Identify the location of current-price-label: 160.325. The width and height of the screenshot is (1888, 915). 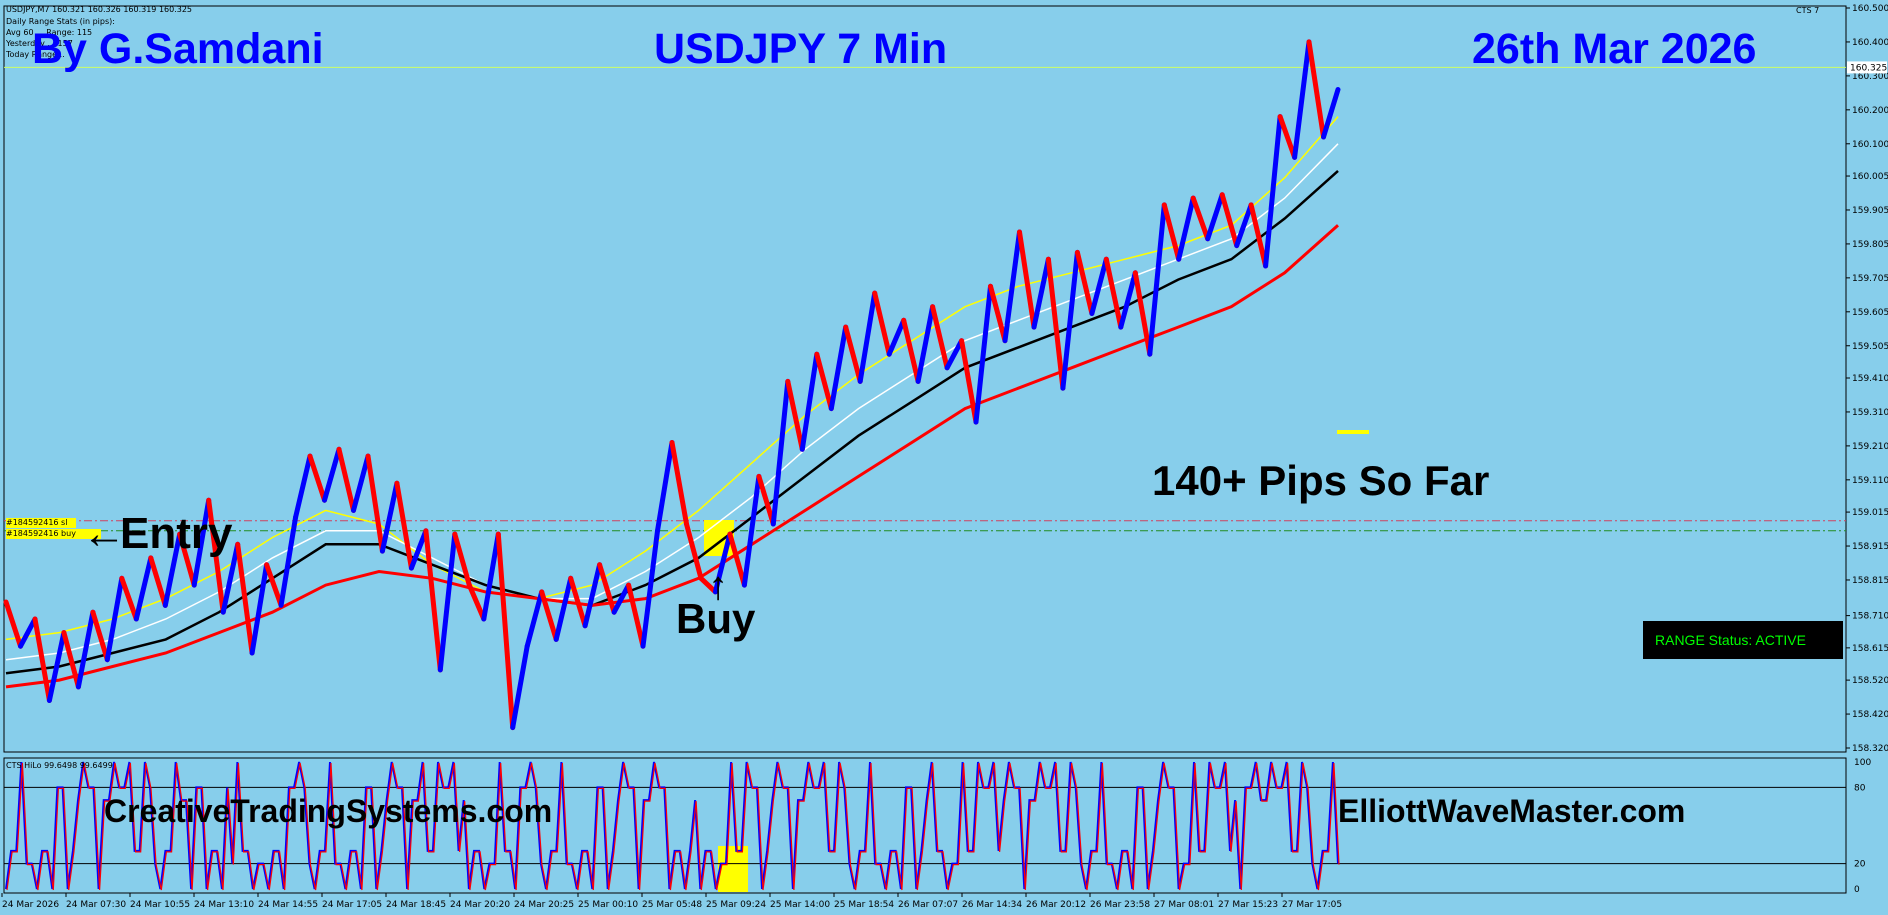
(1868, 68).